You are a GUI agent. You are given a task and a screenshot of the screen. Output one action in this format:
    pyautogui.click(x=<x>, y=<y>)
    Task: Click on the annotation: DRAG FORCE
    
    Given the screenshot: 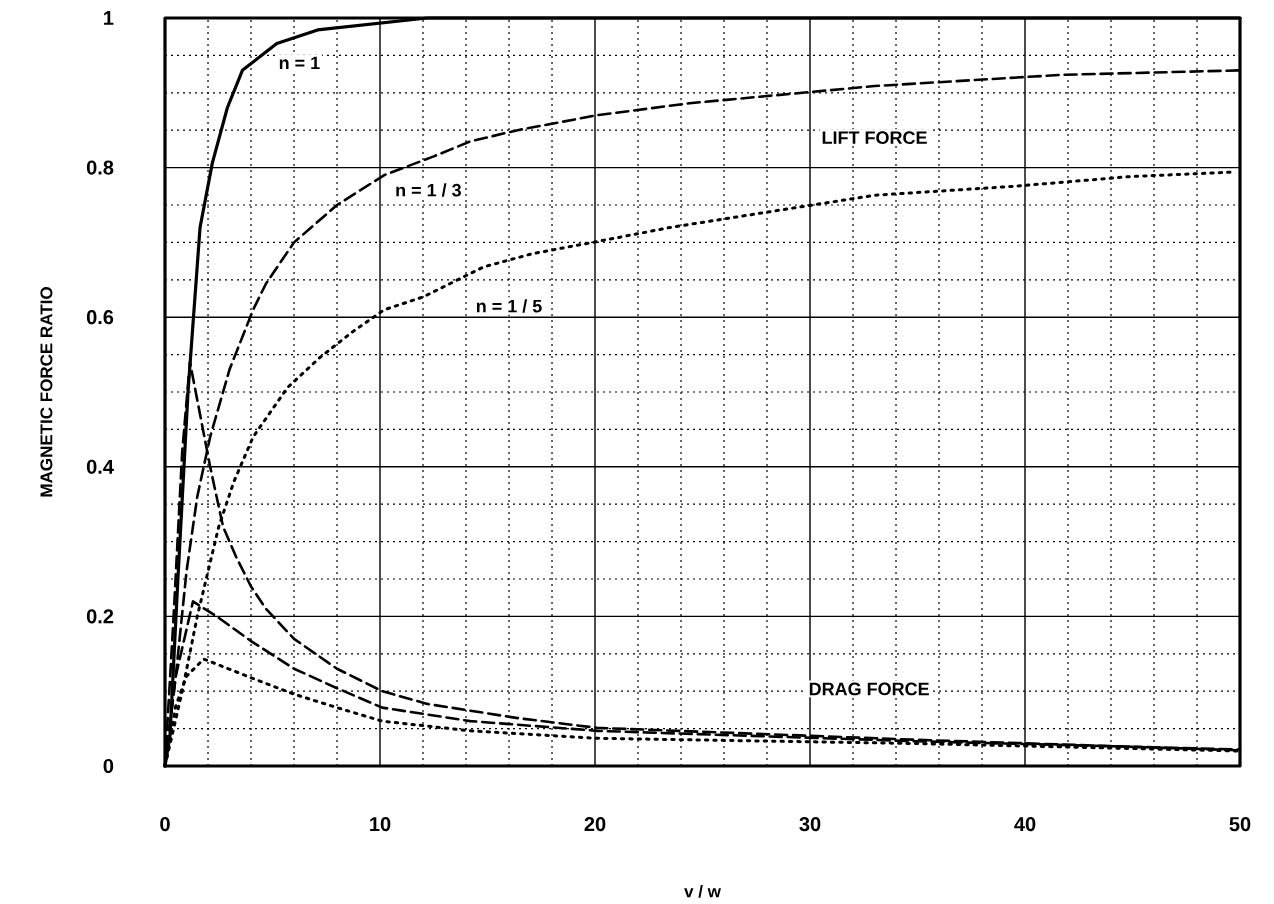 What is the action you would take?
    pyautogui.click(x=869, y=689)
    